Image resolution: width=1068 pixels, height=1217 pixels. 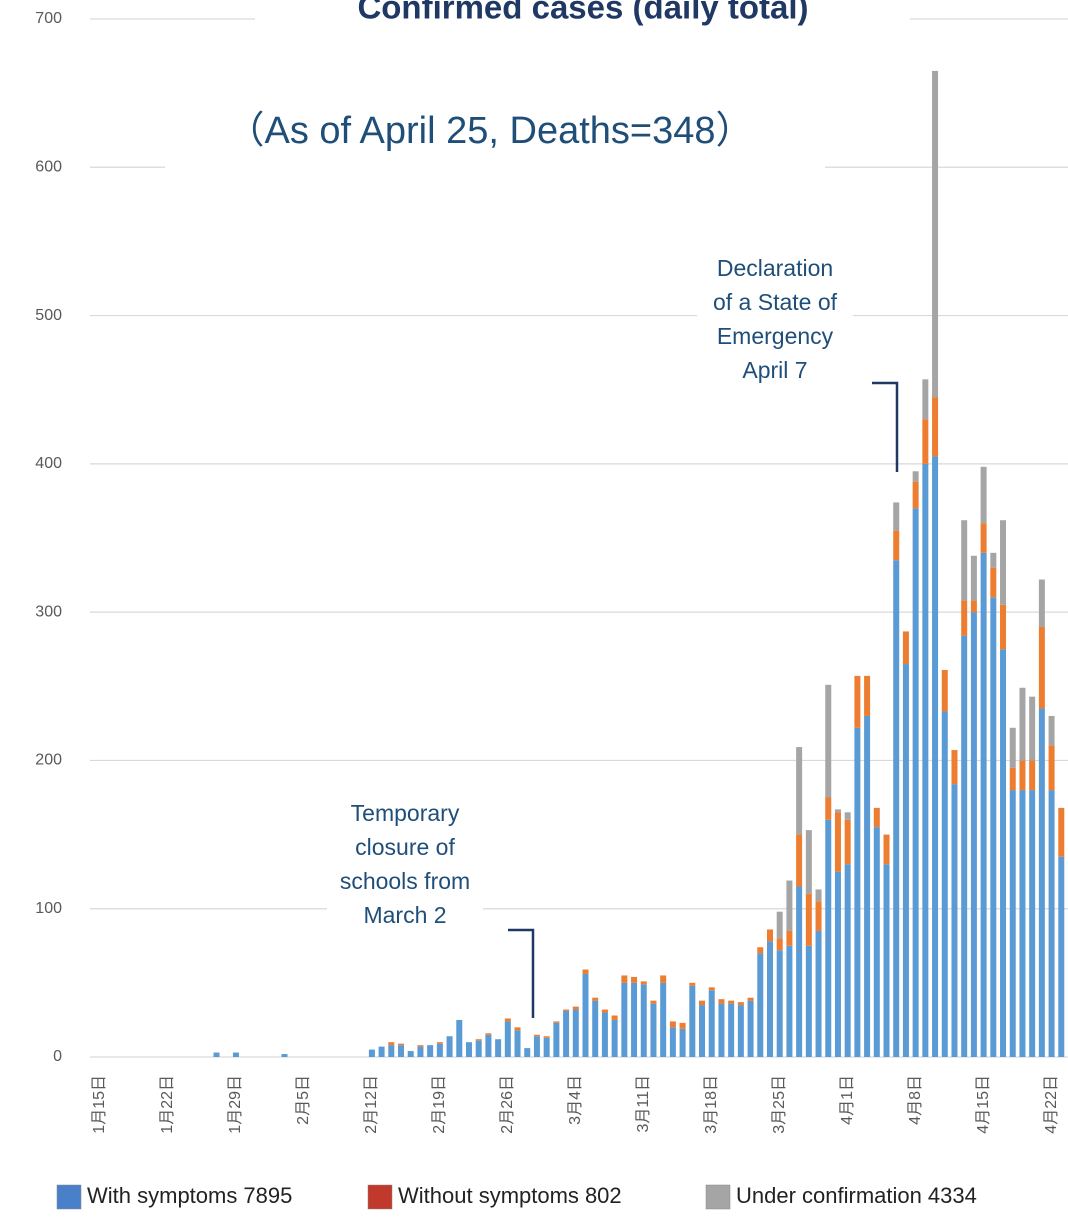 What do you see at coordinates (643, 1104) in the screenshot?
I see `x-tick-label: 3月11日` at bounding box center [643, 1104].